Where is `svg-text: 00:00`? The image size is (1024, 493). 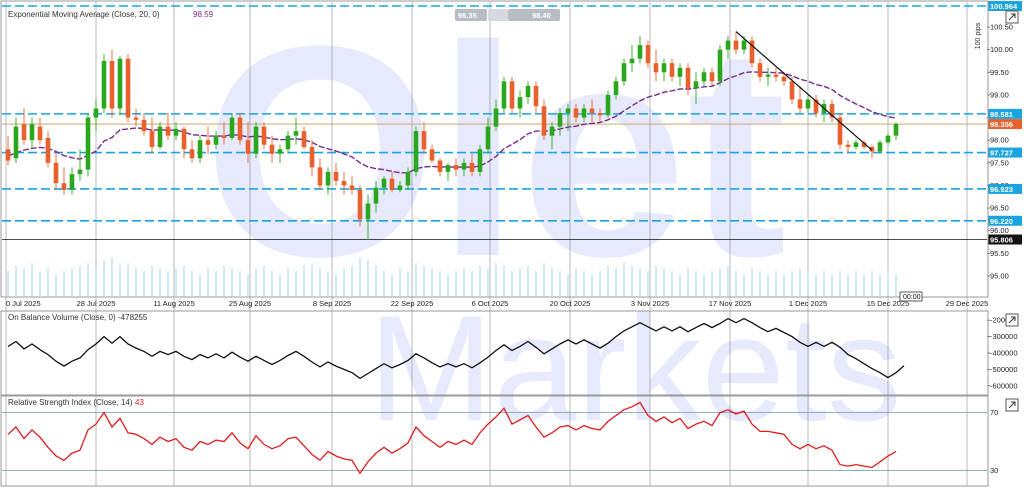 svg-text: 00:00 is located at coordinates (912, 297).